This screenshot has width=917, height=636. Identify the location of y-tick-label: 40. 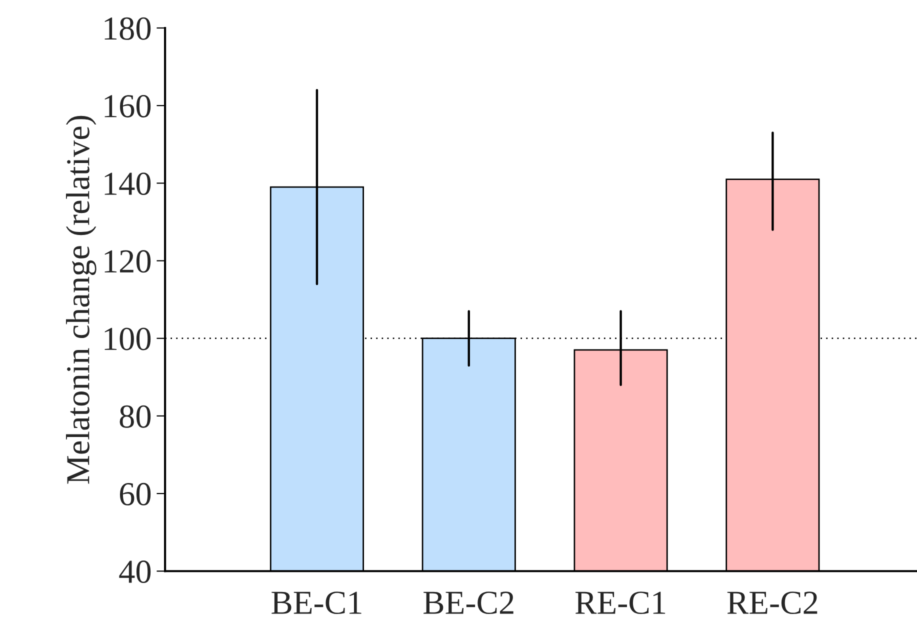
(135, 572).